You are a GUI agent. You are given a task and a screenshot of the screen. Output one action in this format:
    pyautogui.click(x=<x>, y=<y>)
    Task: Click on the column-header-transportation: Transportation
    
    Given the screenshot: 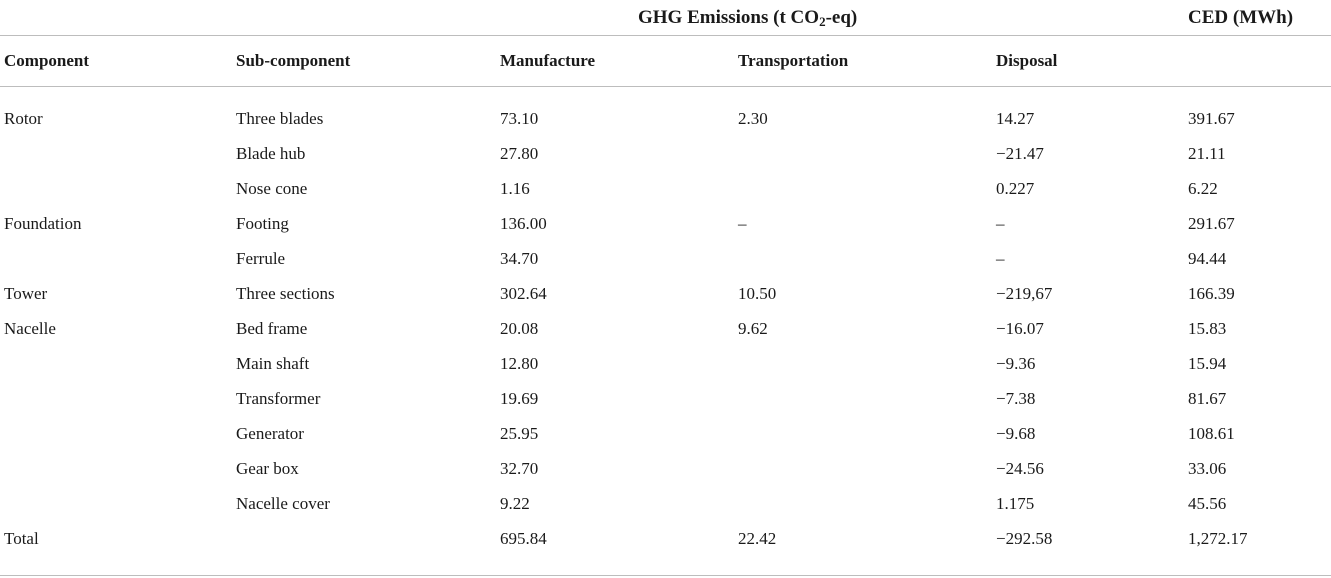 What is the action you would take?
    pyautogui.click(x=793, y=60)
    